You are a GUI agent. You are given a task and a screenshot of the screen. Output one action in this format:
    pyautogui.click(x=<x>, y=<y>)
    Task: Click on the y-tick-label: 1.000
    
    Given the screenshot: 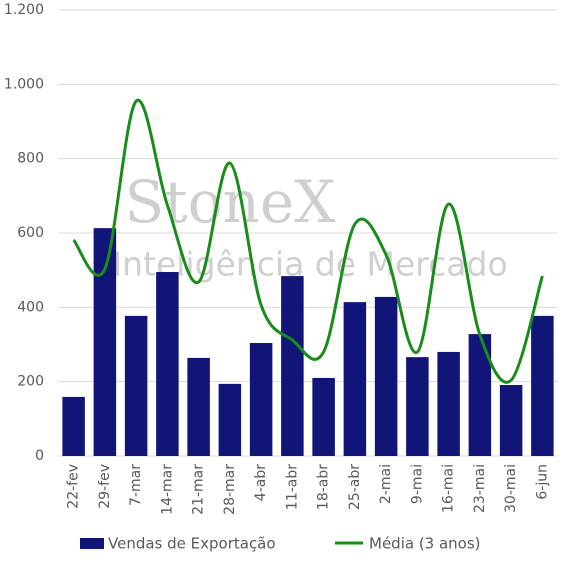 What is the action you would take?
    pyautogui.click(x=24, y=84)
    